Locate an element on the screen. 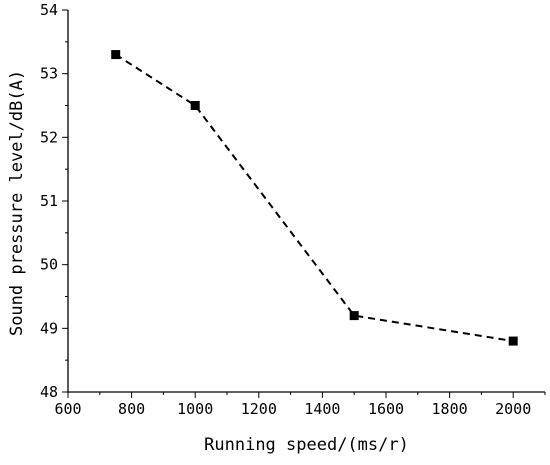 Image resolution: width=550 pixels, height=465 pixels. x-tick-label: 800 is located at coordinates (131, 409).